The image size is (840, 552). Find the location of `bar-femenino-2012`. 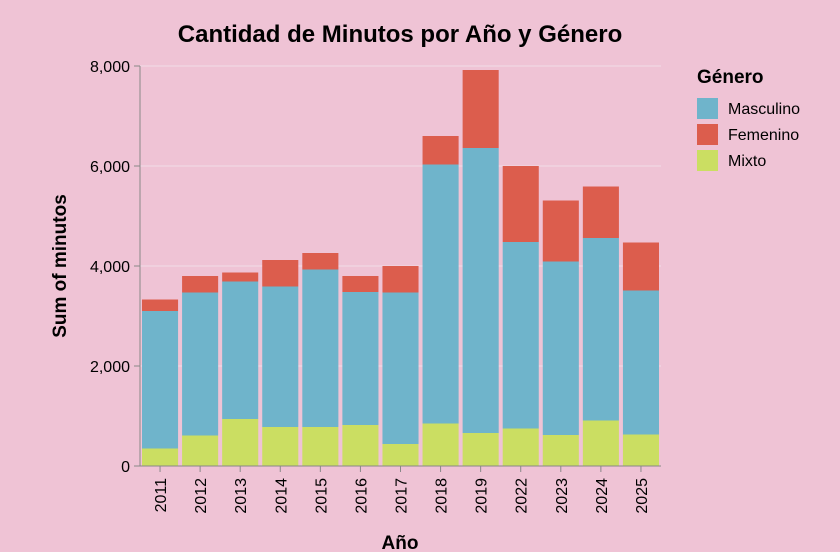

bar-femenino-2012 is located at coordinates (200, 284).